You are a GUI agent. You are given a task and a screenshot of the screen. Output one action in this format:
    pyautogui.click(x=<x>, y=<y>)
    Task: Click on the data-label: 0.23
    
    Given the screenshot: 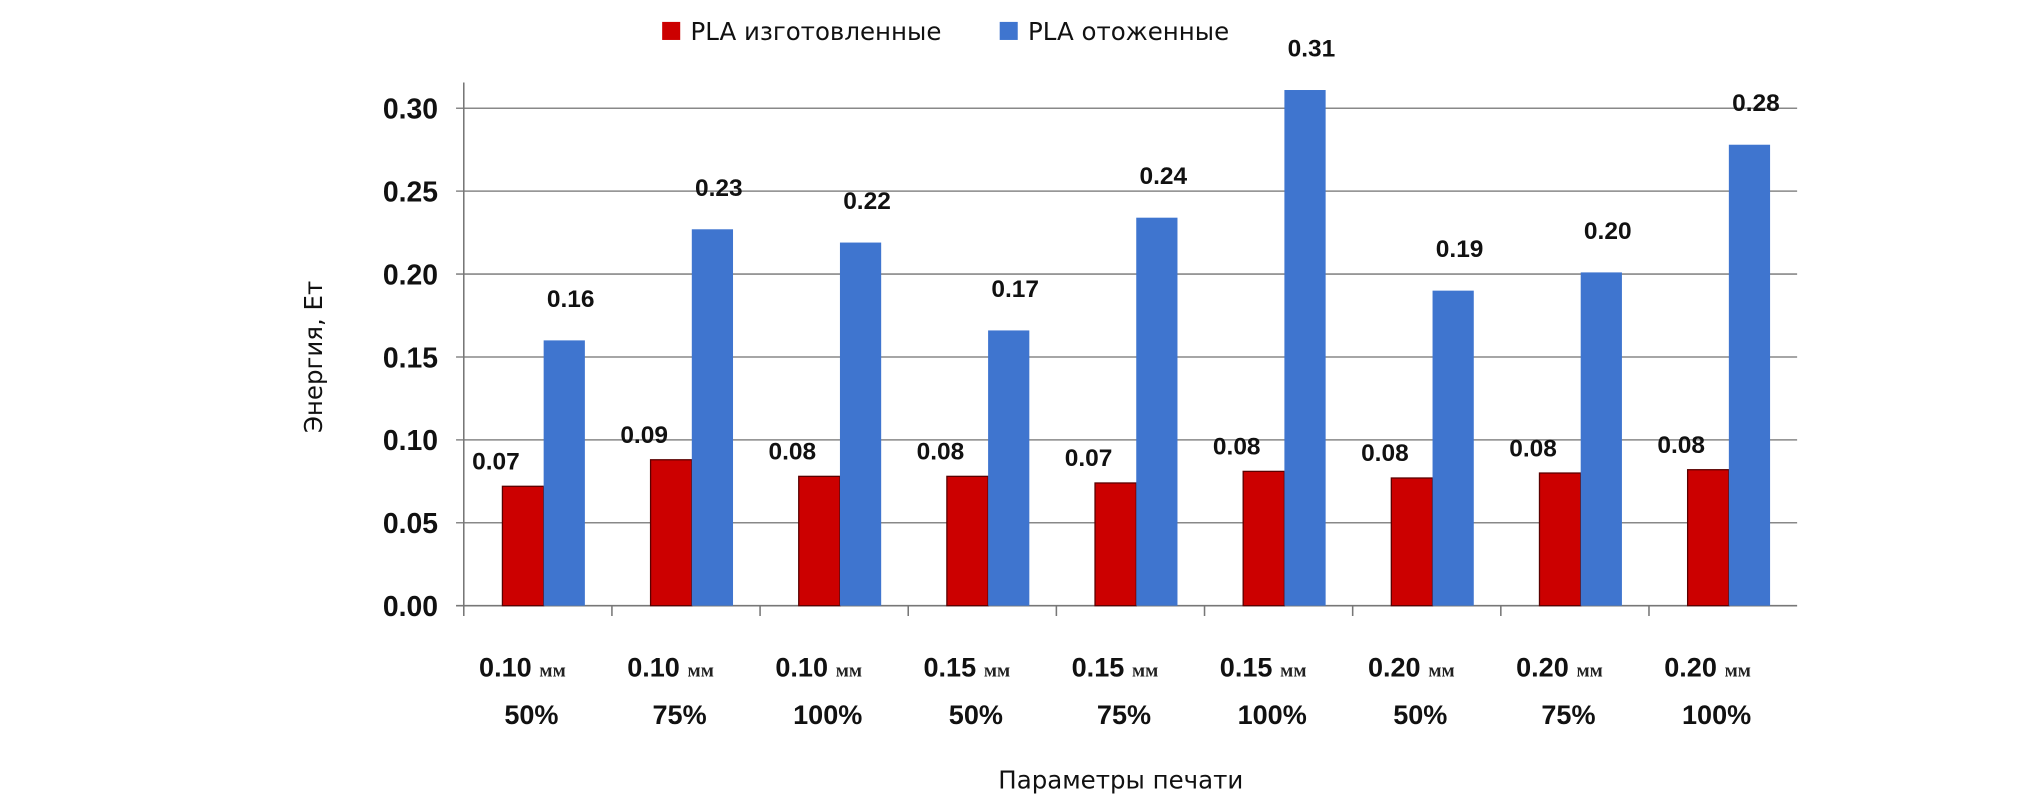 What is the action you would take?
    pyautogui.click(x=719, y=188)
    